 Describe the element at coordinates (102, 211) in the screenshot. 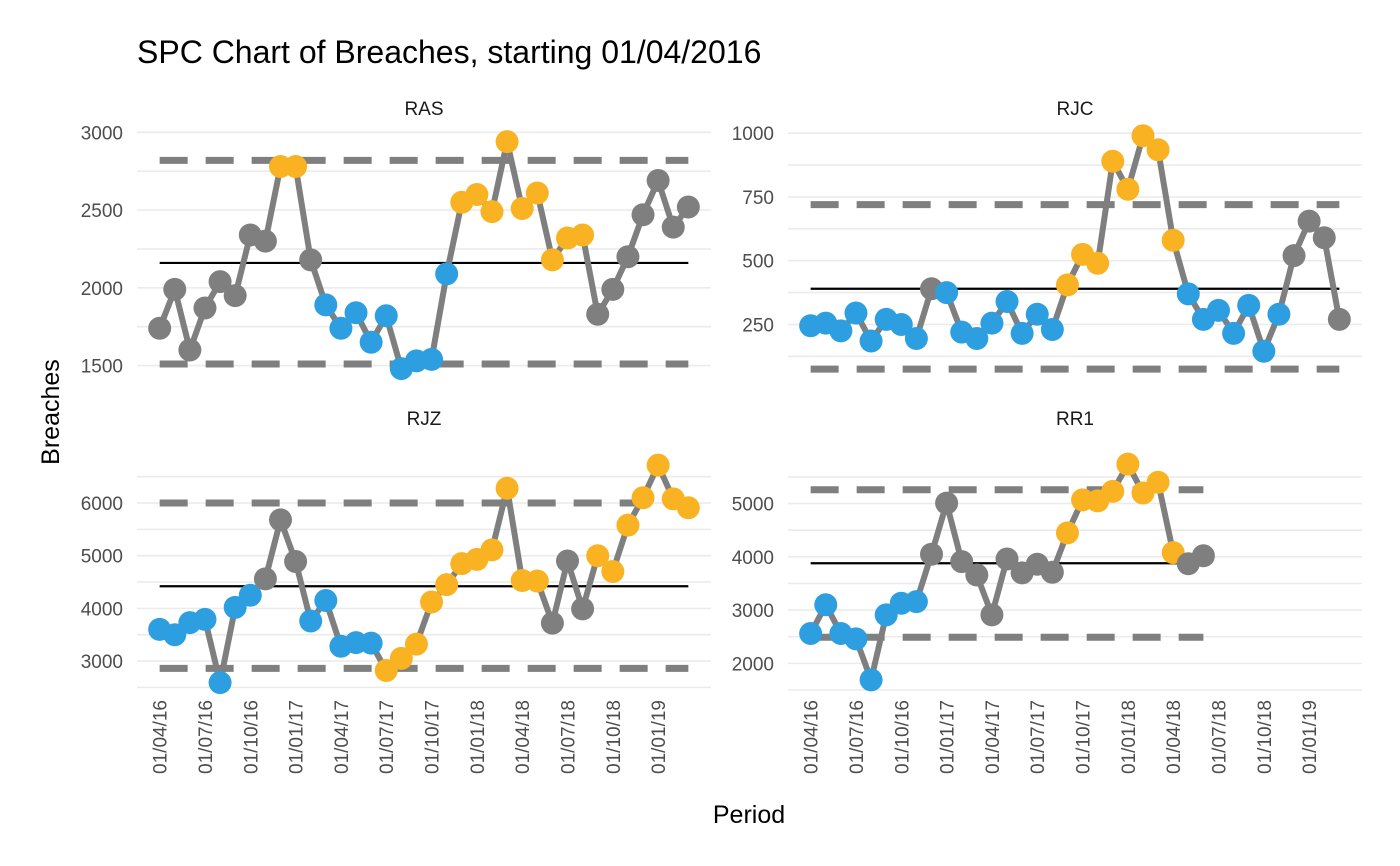

I see `y-tick-label: 2500` at that location.